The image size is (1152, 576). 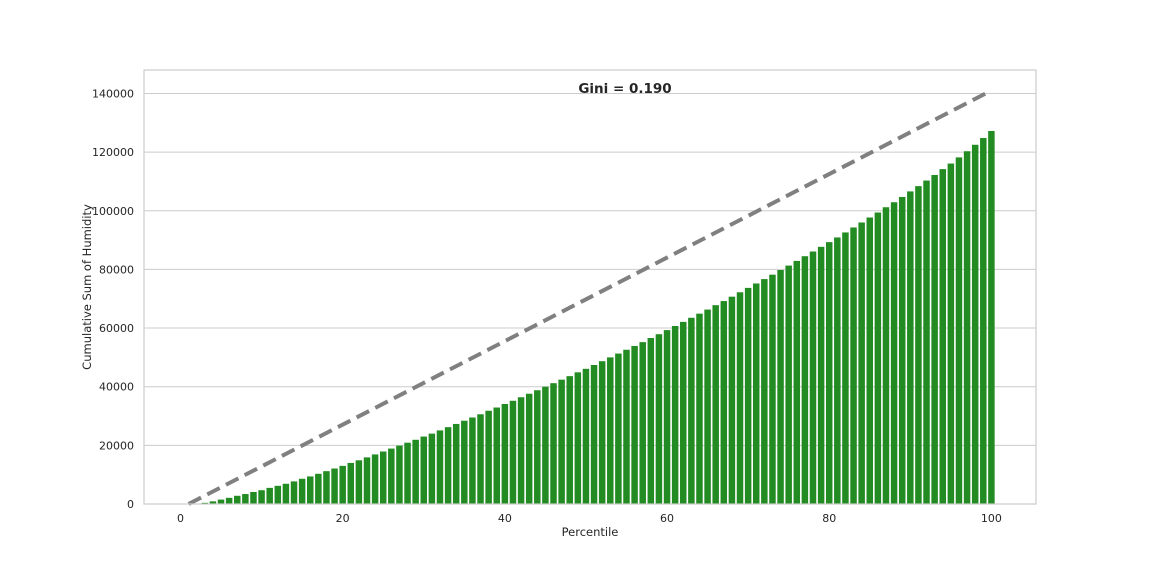 I want to click on x-axis-title: Percentile, so click(x=590, y=532).